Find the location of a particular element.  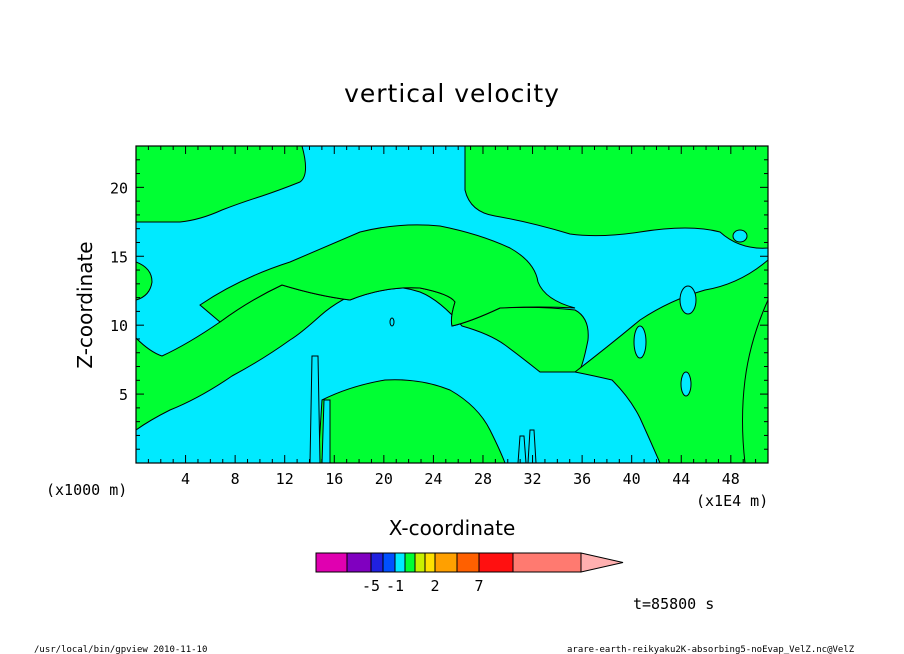

colorbar-extend-arrow is located at coordinates (602, 562).